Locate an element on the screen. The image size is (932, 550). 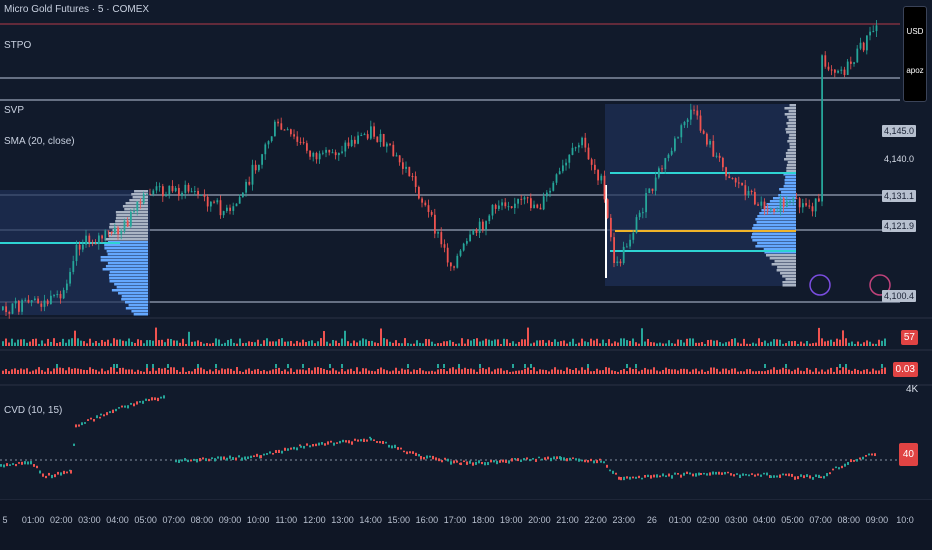
currency-panel: USD apoz is located at coordinates (915, 54).